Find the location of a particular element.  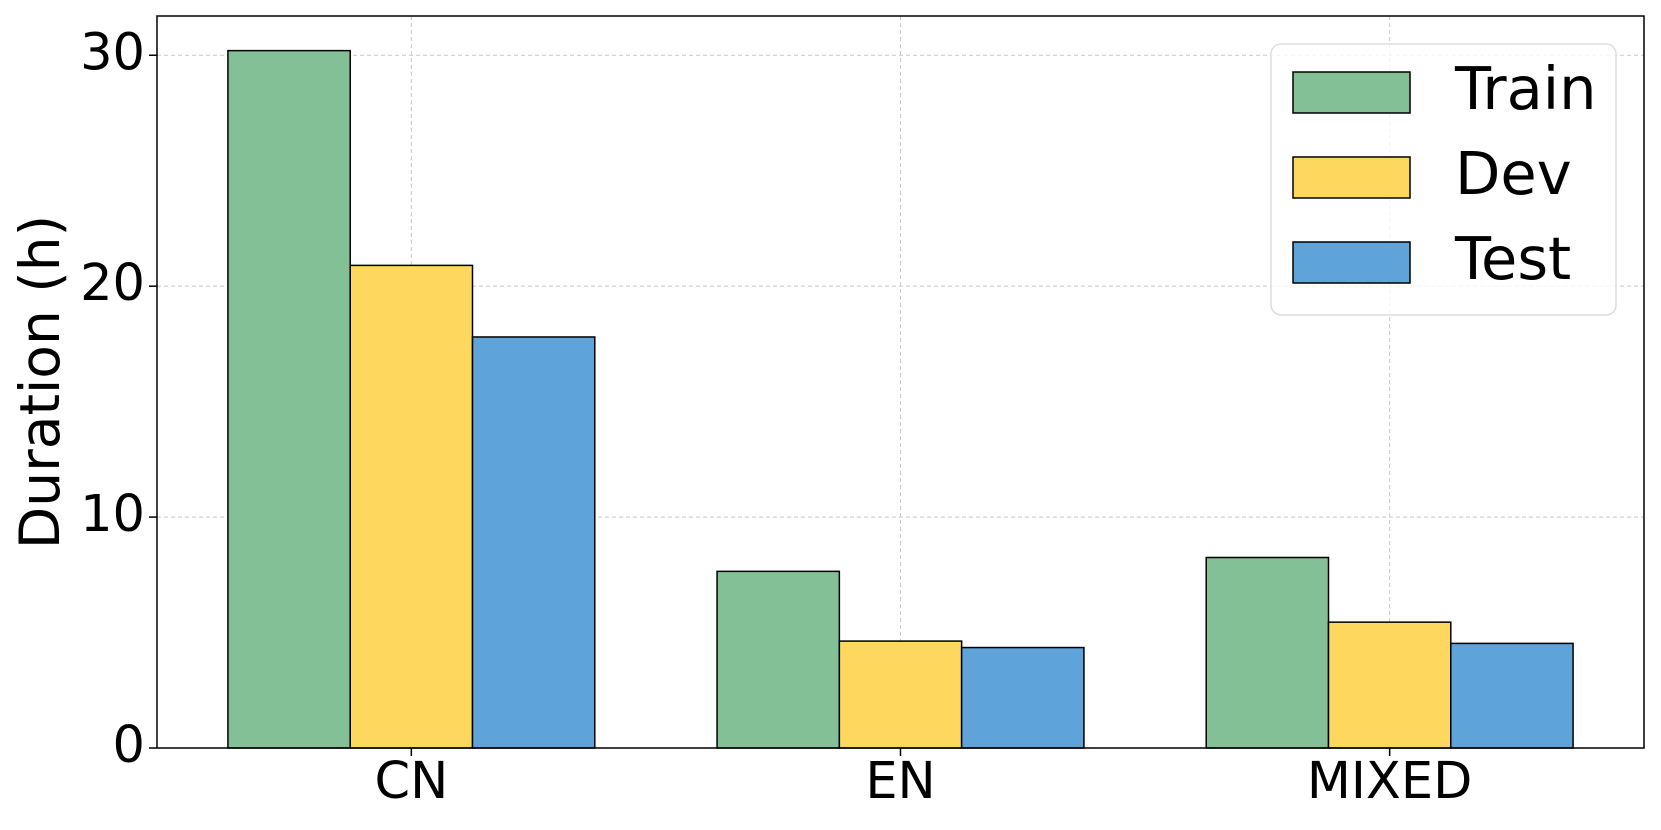

y-axis-label: Duration (h) is located at coordinates (40, 382).